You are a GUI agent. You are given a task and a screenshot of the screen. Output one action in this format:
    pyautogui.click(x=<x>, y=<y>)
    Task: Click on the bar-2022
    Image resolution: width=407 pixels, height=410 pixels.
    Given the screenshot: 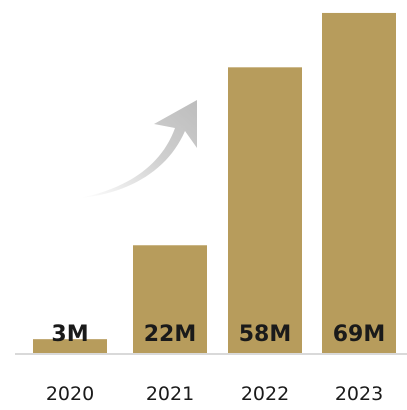 What is the action you would take?
    pyautogui.click(x=265, y=211)
    